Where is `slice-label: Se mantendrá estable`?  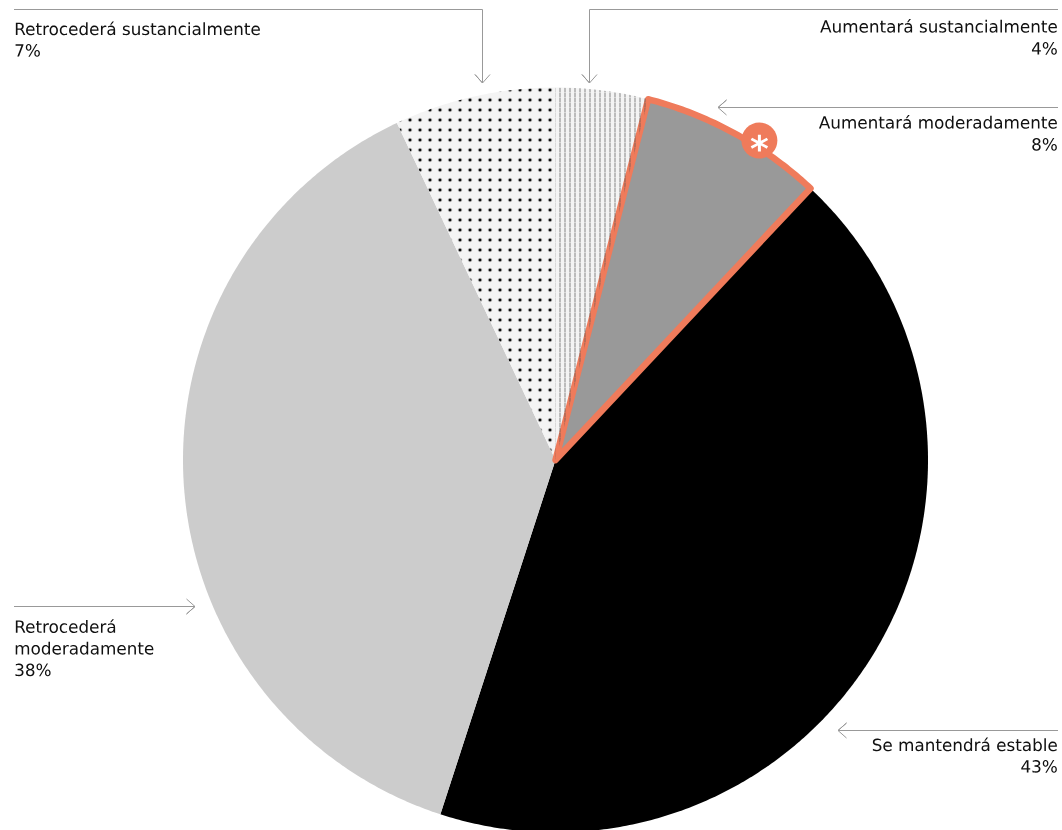
slice-label: Se mantendrá estable is located at coordinates (964, 744).